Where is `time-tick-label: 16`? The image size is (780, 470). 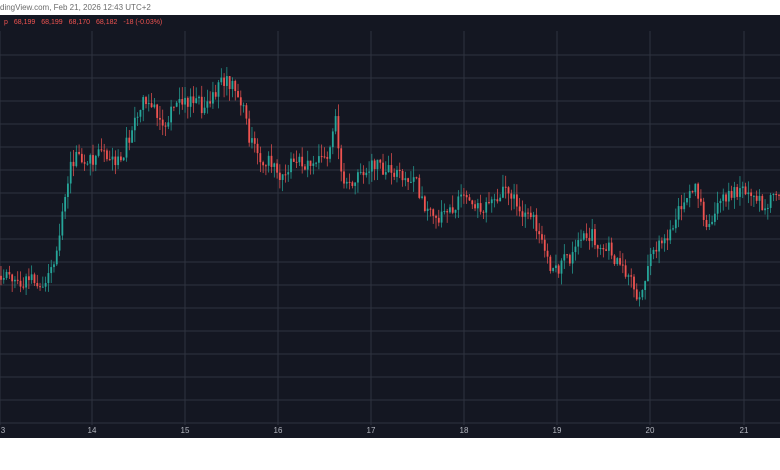 time-tick-label: 16 is located at coordinates (278, 430).